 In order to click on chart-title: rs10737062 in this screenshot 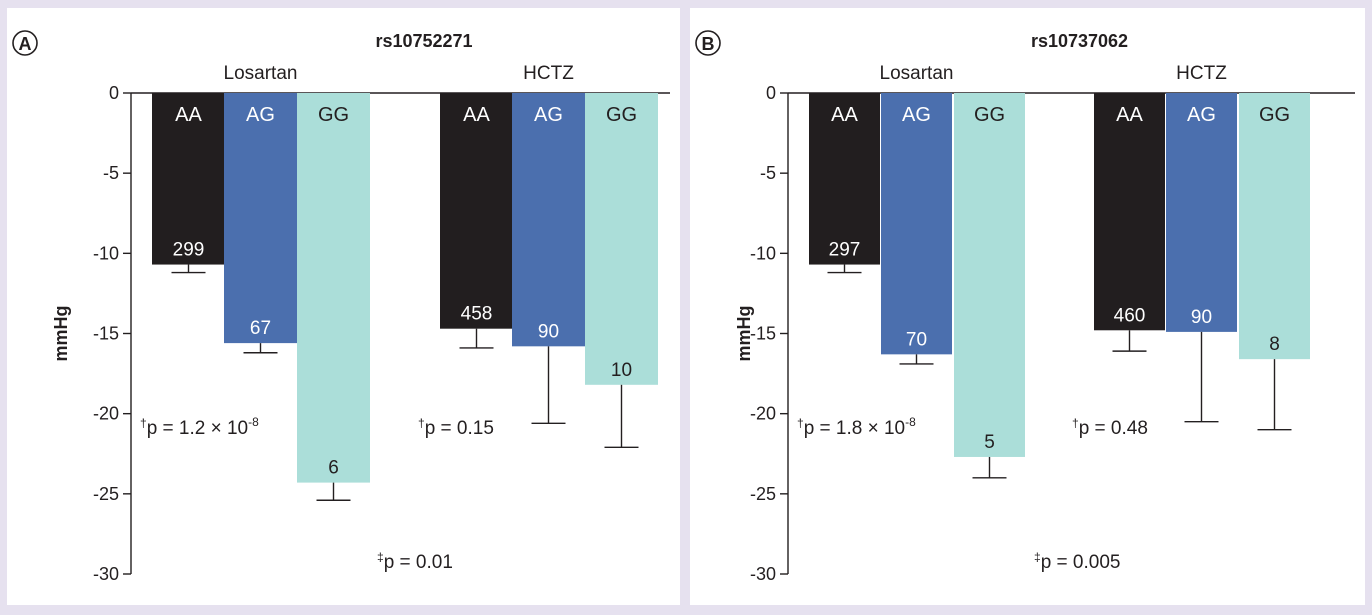, I will do `click(1079, 41)`.